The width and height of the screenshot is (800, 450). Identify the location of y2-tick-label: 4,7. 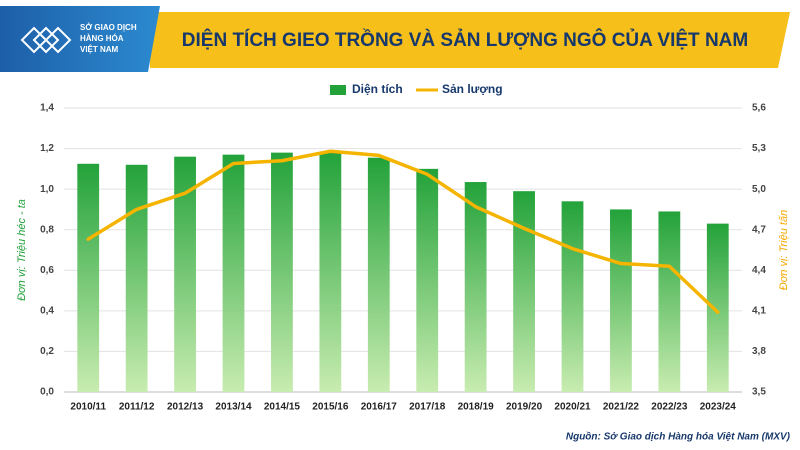
(759, 229).